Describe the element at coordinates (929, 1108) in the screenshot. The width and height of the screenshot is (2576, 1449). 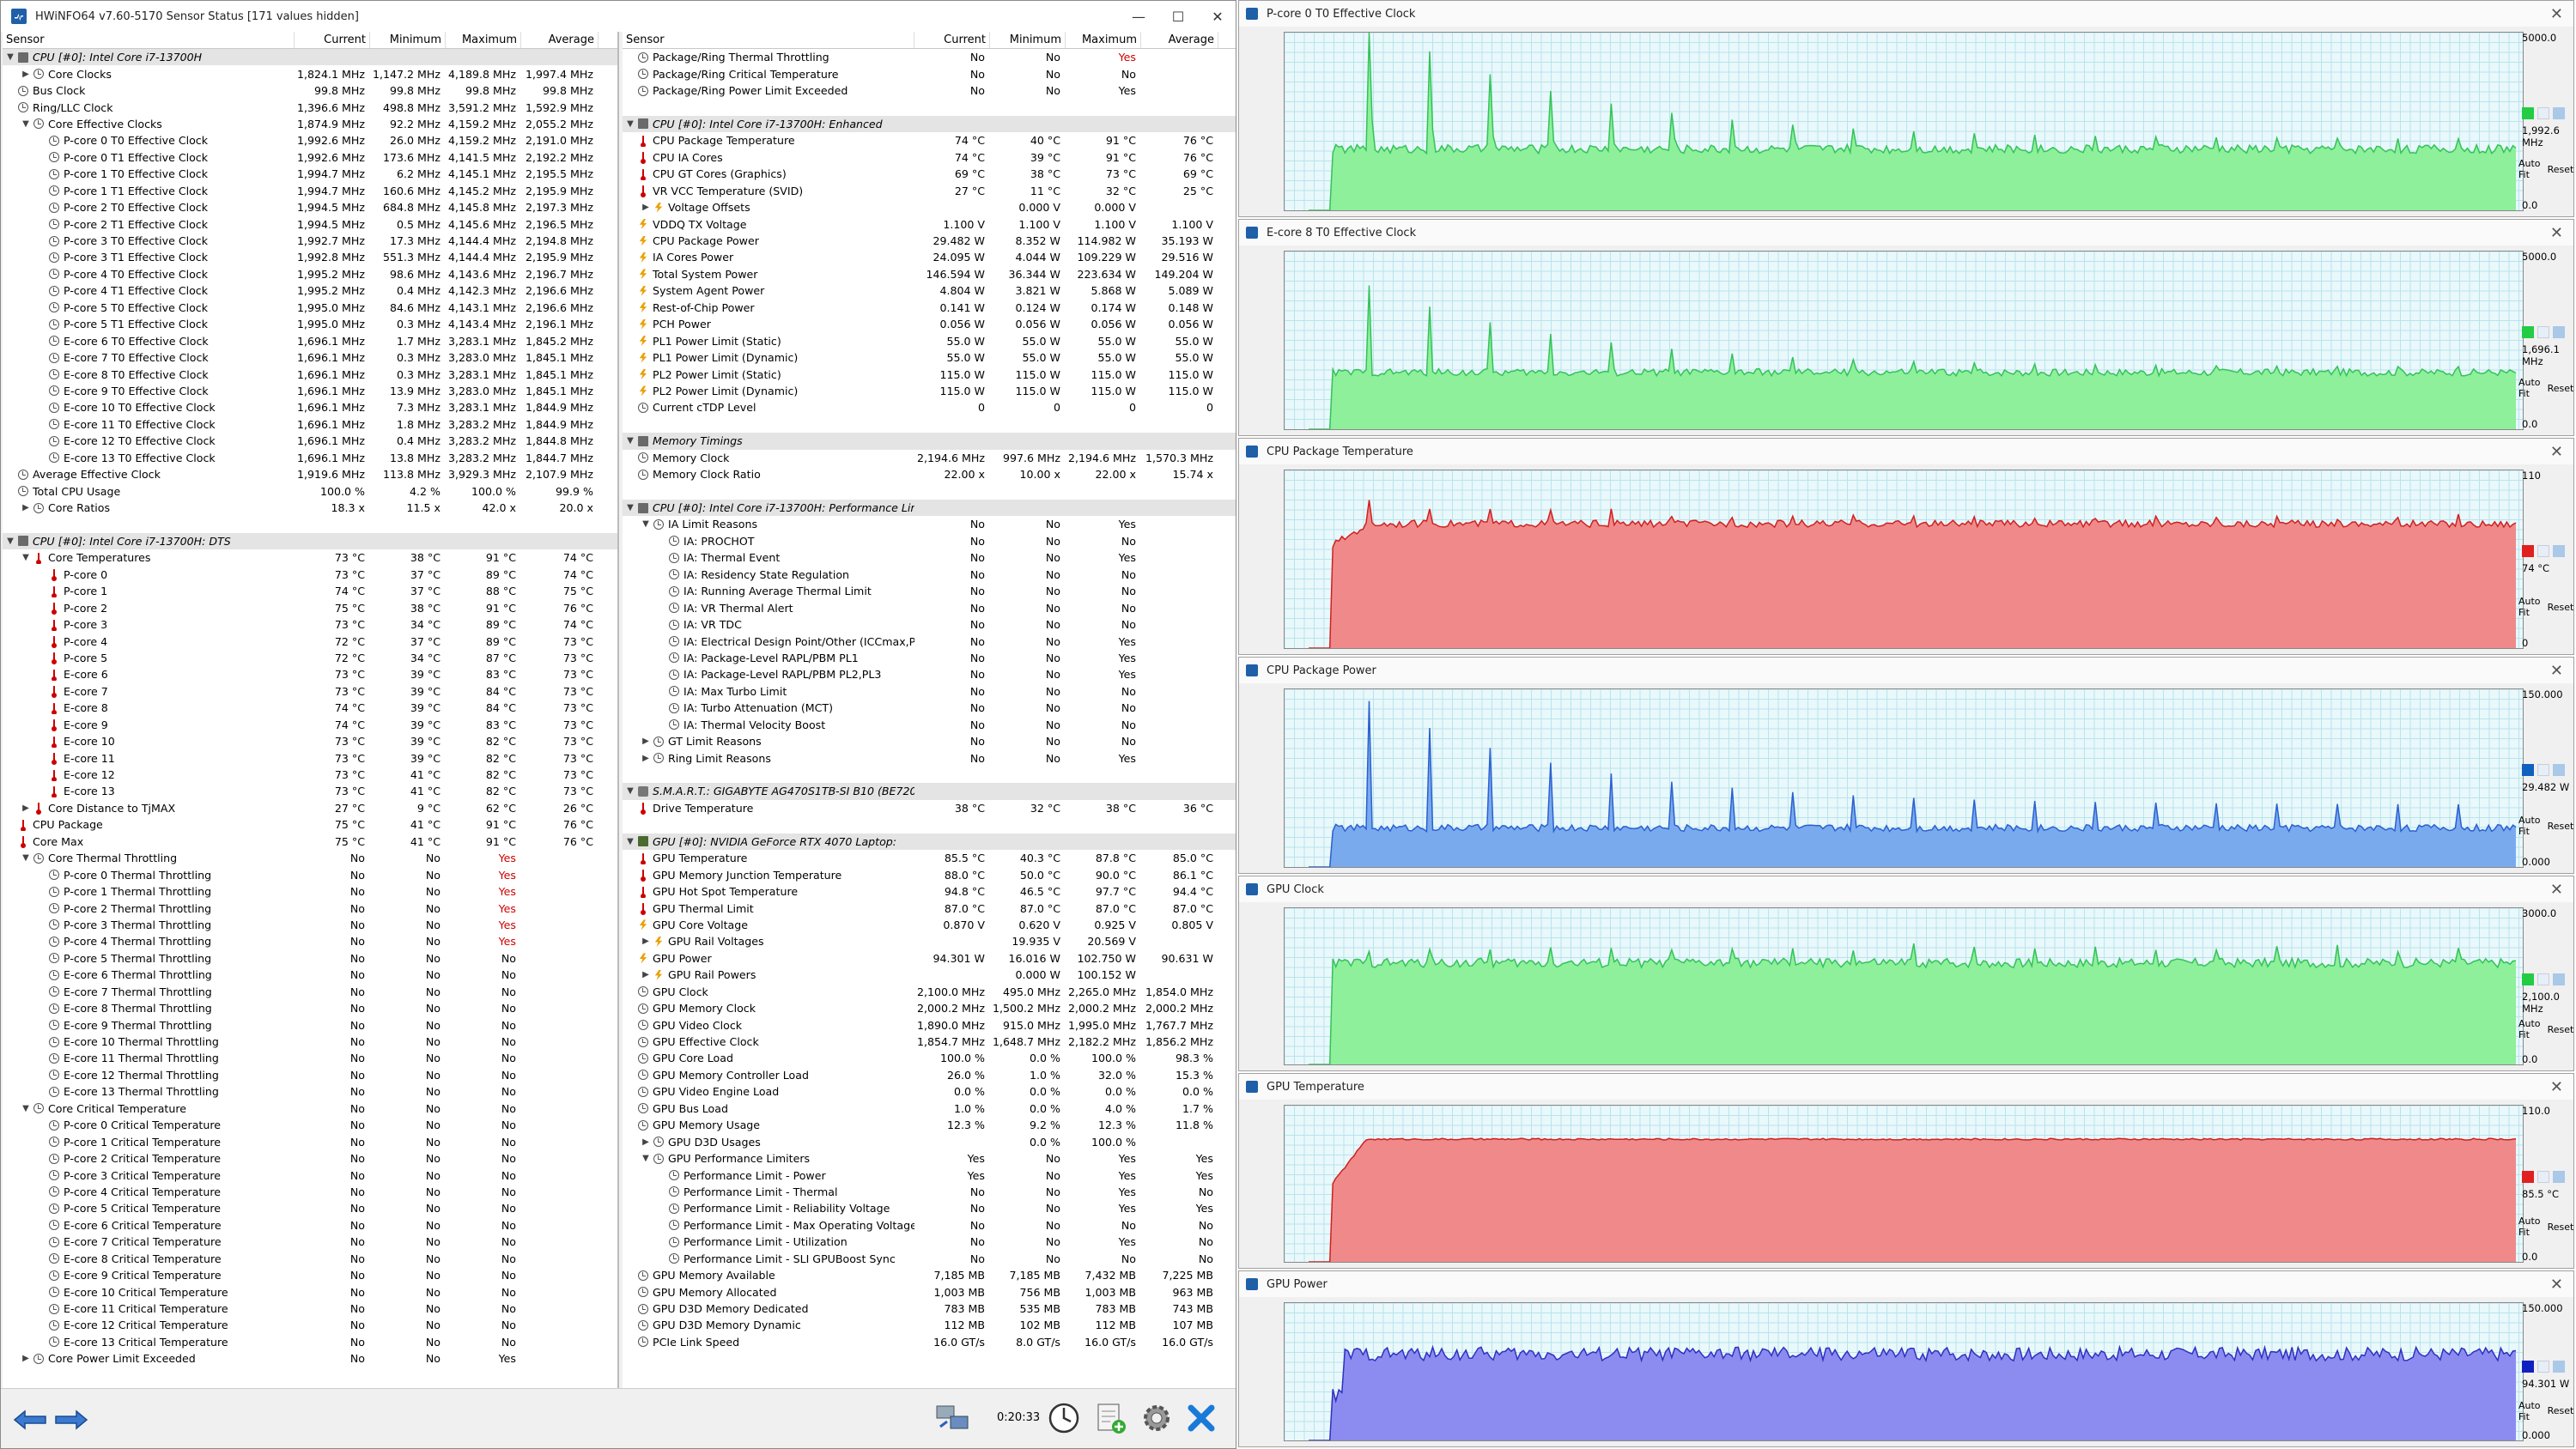
I see `sensor-row: GPU Bus Load 1.0 % 0.0 % 4.0 % 1.7 %` at that location.